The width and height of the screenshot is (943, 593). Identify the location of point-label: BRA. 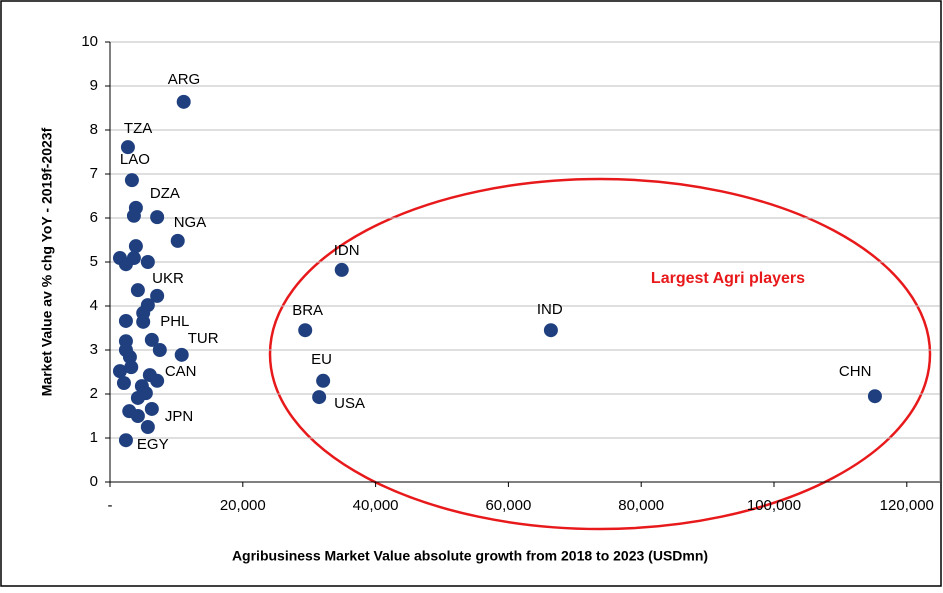
(307, 310).